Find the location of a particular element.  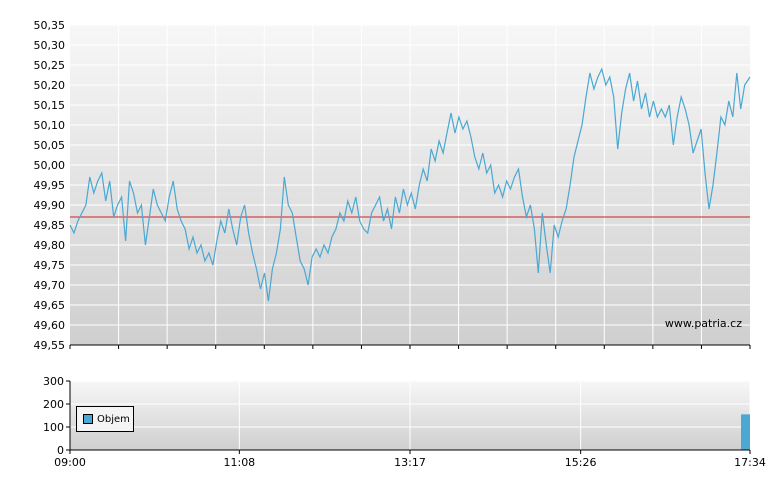

volume-y-tick-label: 0 is located at coordinates (60, 450).